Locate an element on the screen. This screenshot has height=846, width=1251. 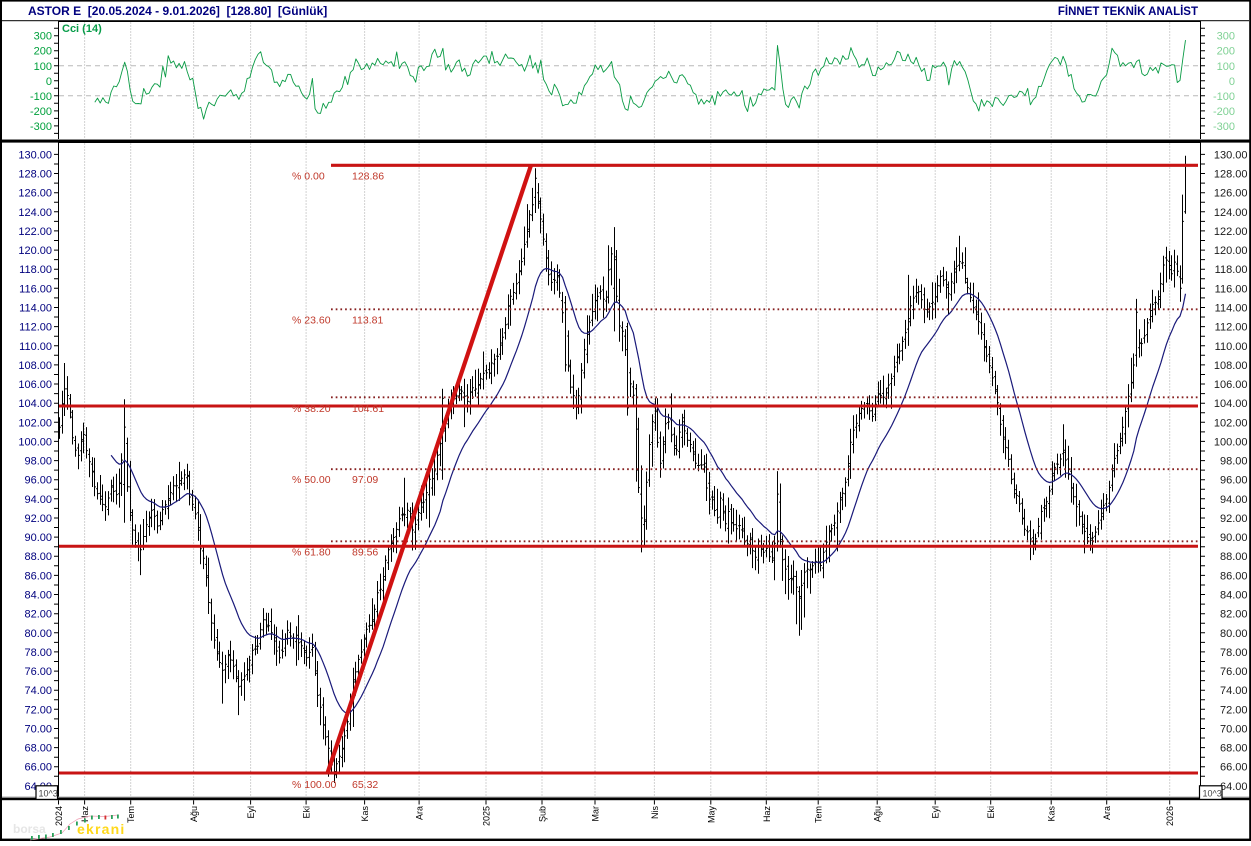
svg-text: 112.00 is located at coordinates (1231, 328).